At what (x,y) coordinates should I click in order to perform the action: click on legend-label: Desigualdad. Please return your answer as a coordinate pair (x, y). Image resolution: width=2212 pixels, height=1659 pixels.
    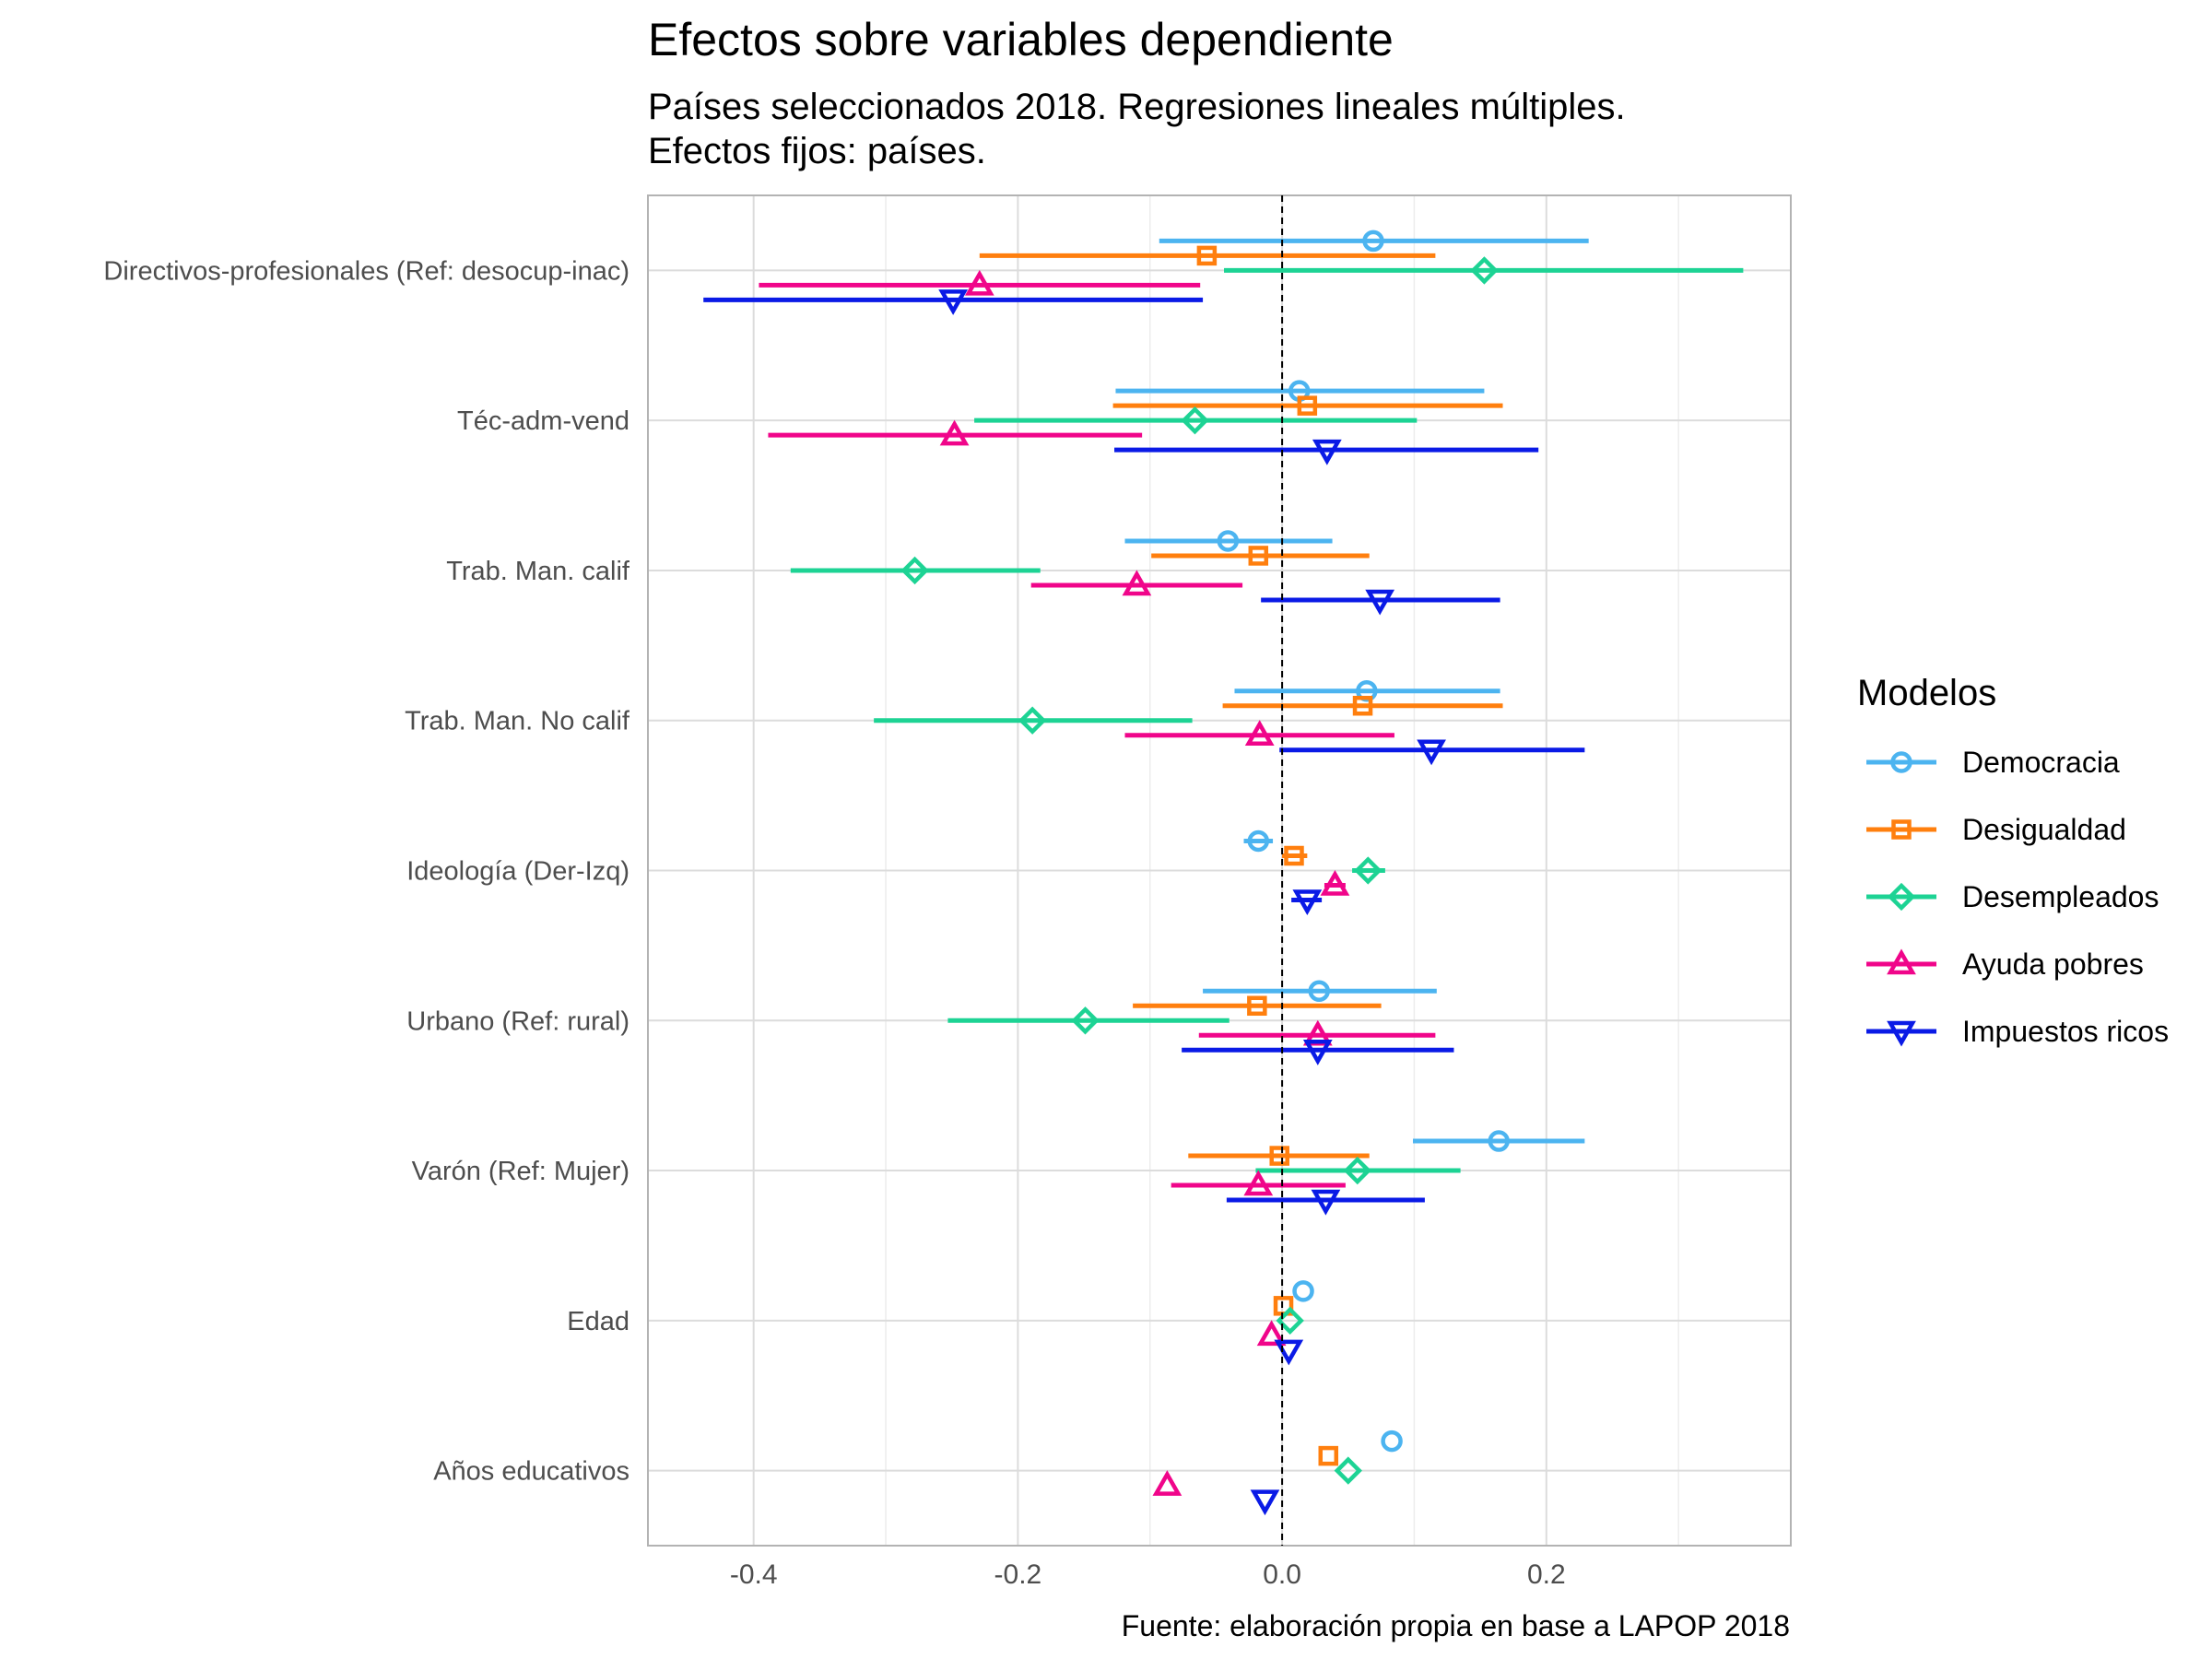
    Looking at the image, I should click on (2044, 829).